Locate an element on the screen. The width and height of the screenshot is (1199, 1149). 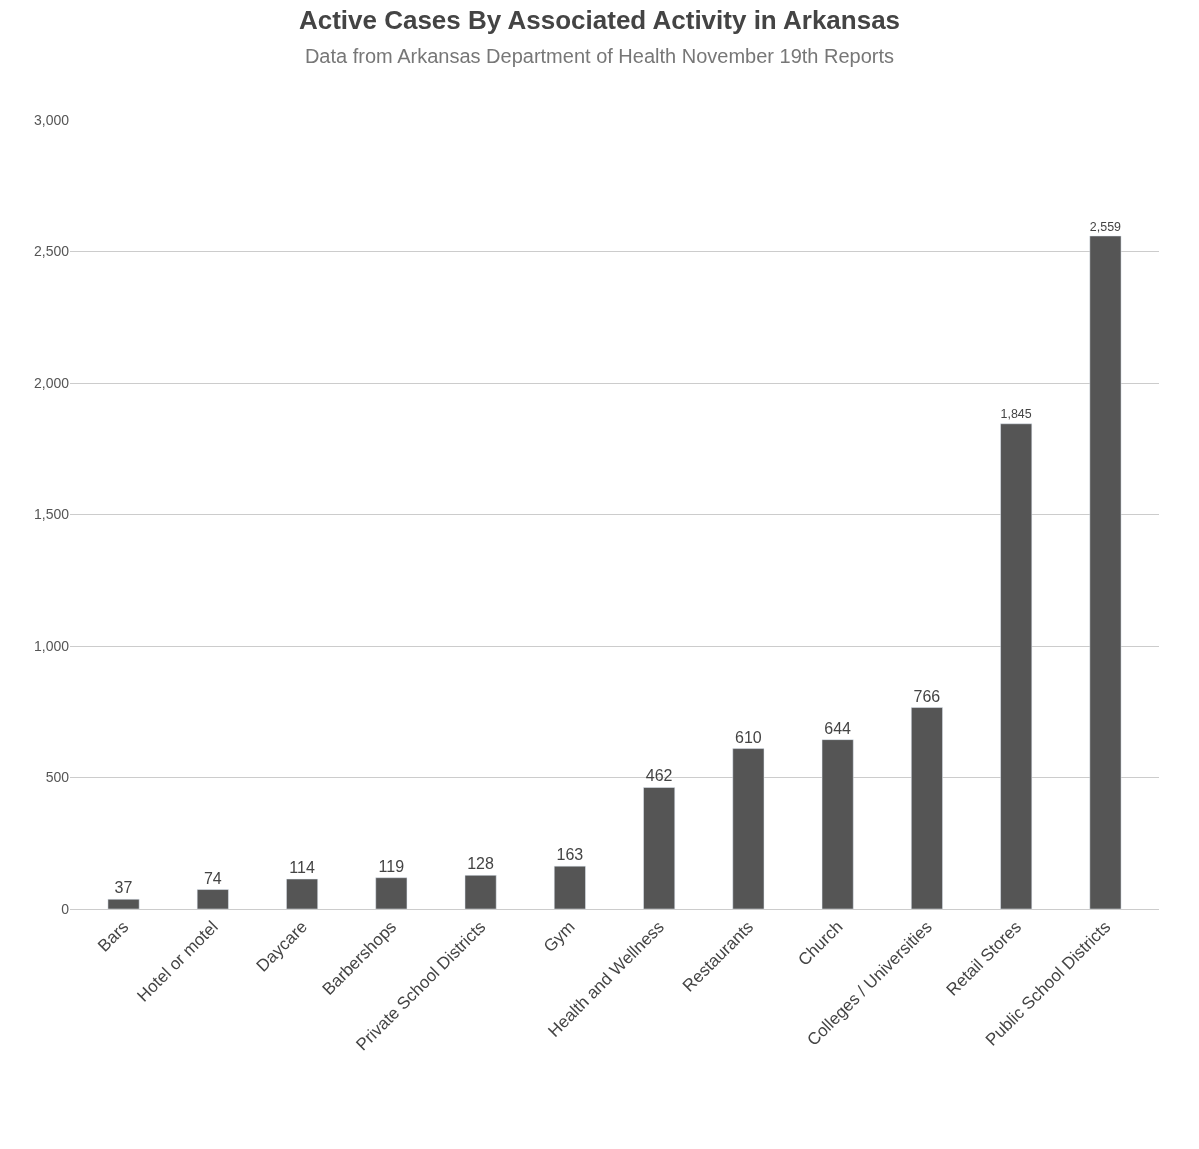
data-label: 610 is located at coordinates (748, 737).